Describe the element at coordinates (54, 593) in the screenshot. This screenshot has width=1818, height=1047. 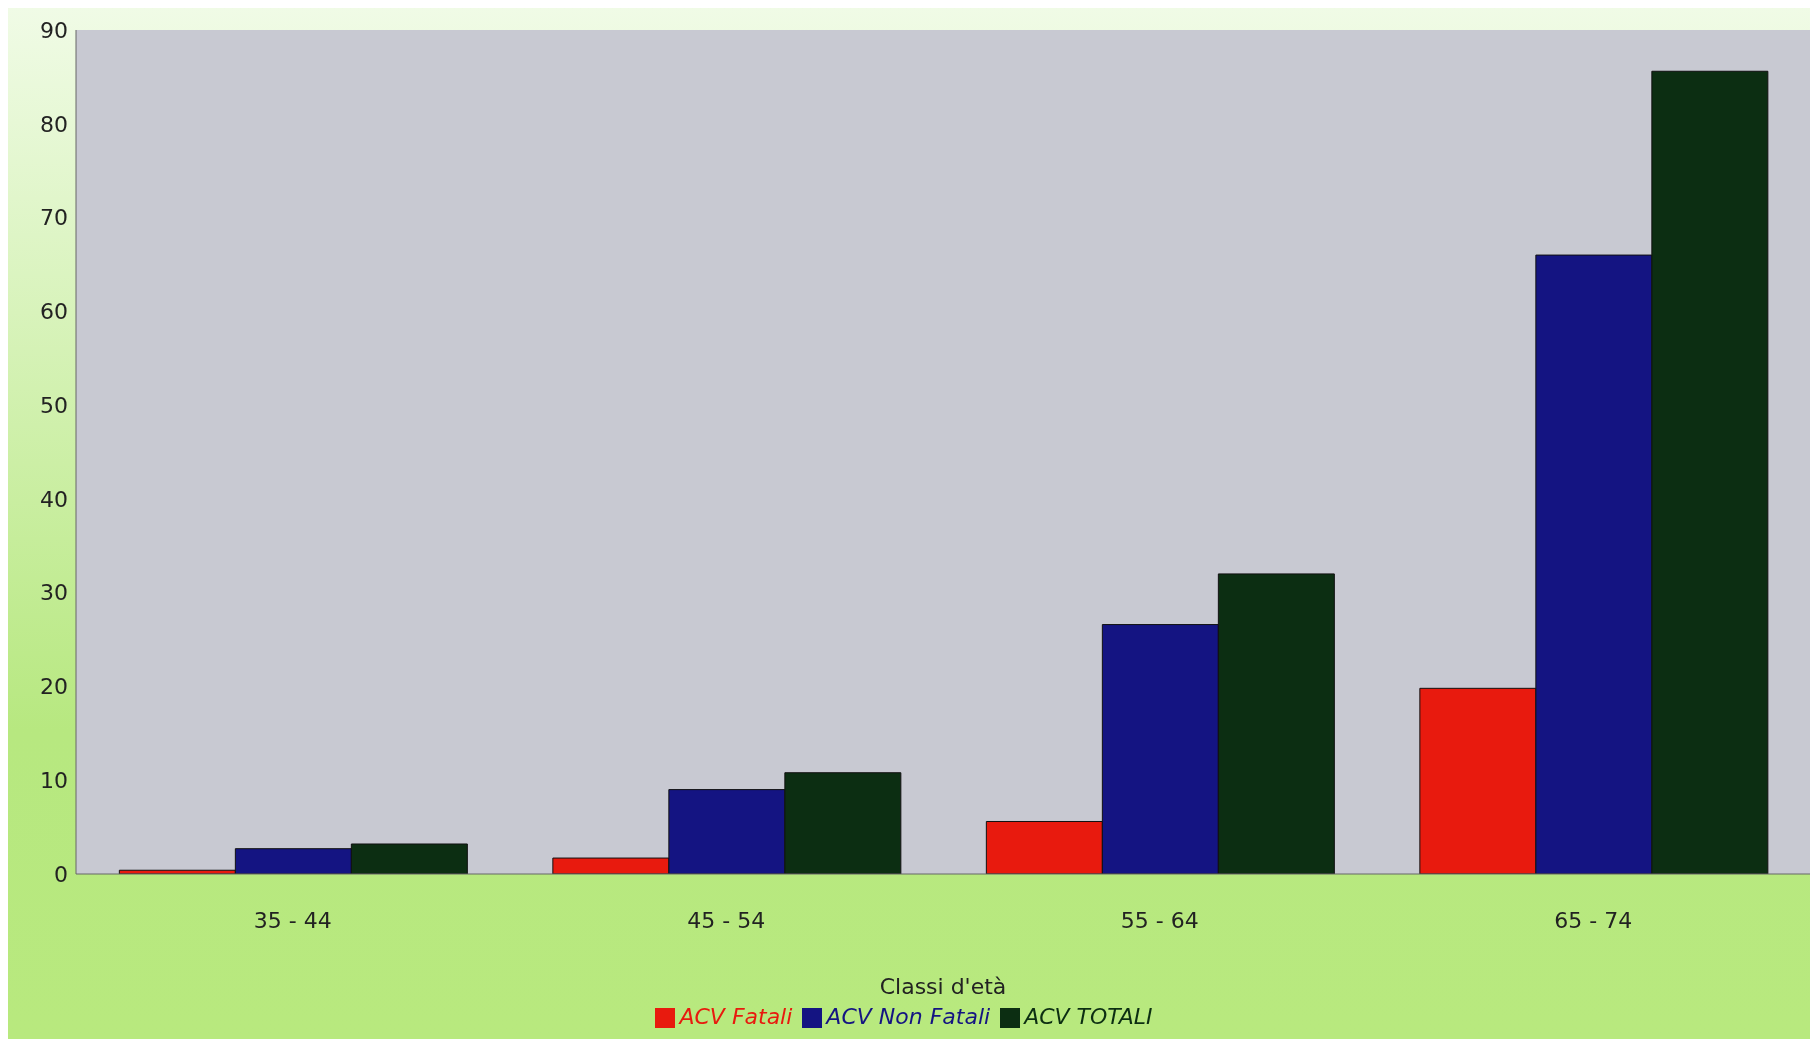
I see `y-tick-label: 30` at that location.